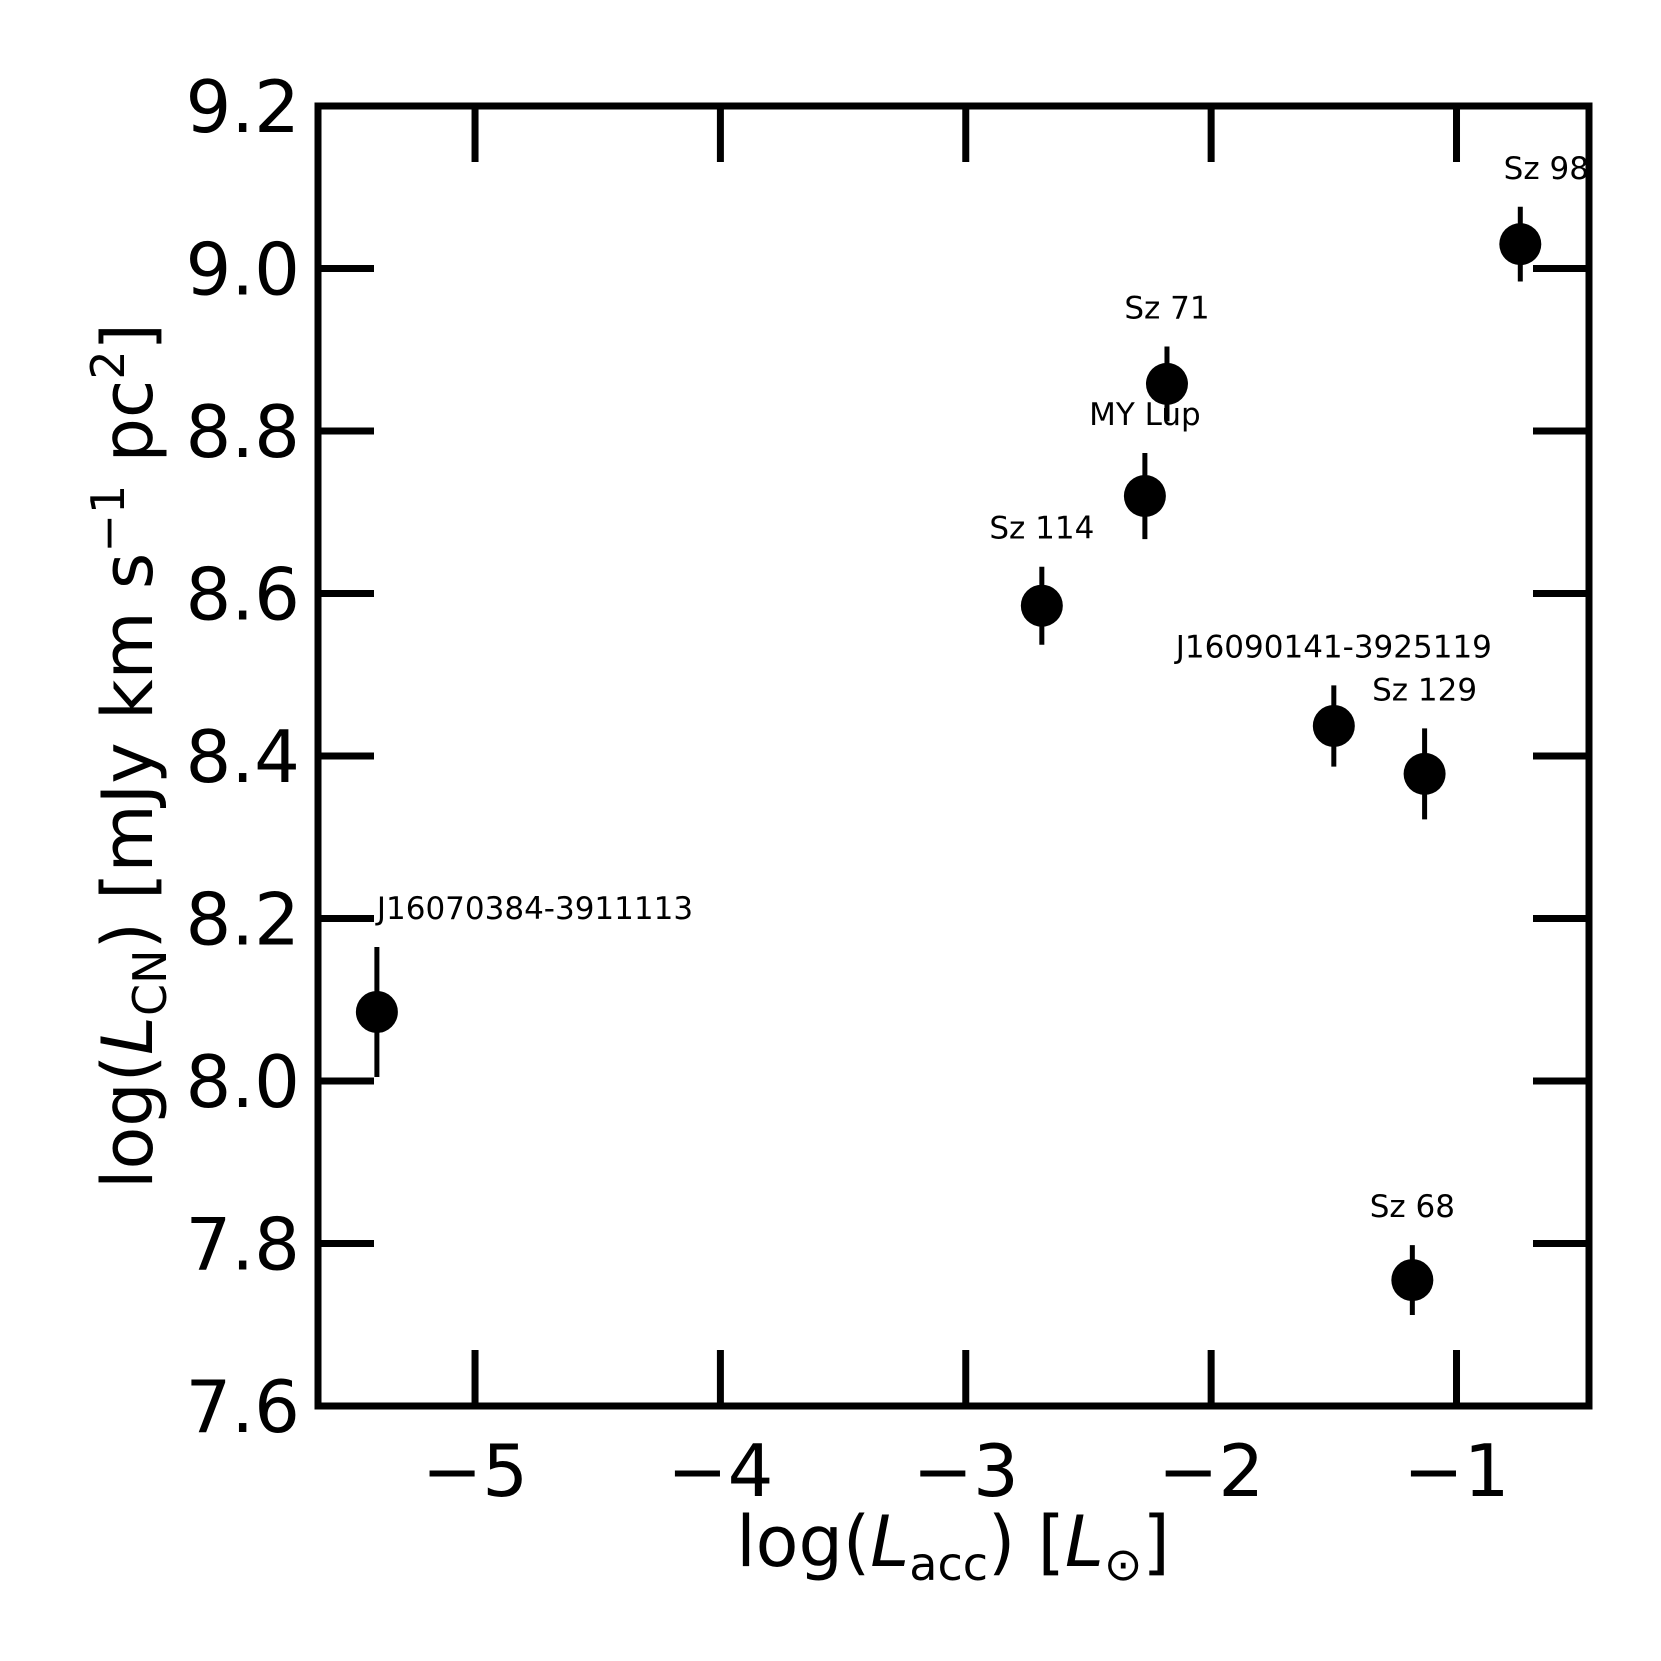 The height and width of the screenshot is (1661, 1661). Describe the element at coordinates (1211, 1471) in the screenshot. I see `x-tick-label: −2` at that location.